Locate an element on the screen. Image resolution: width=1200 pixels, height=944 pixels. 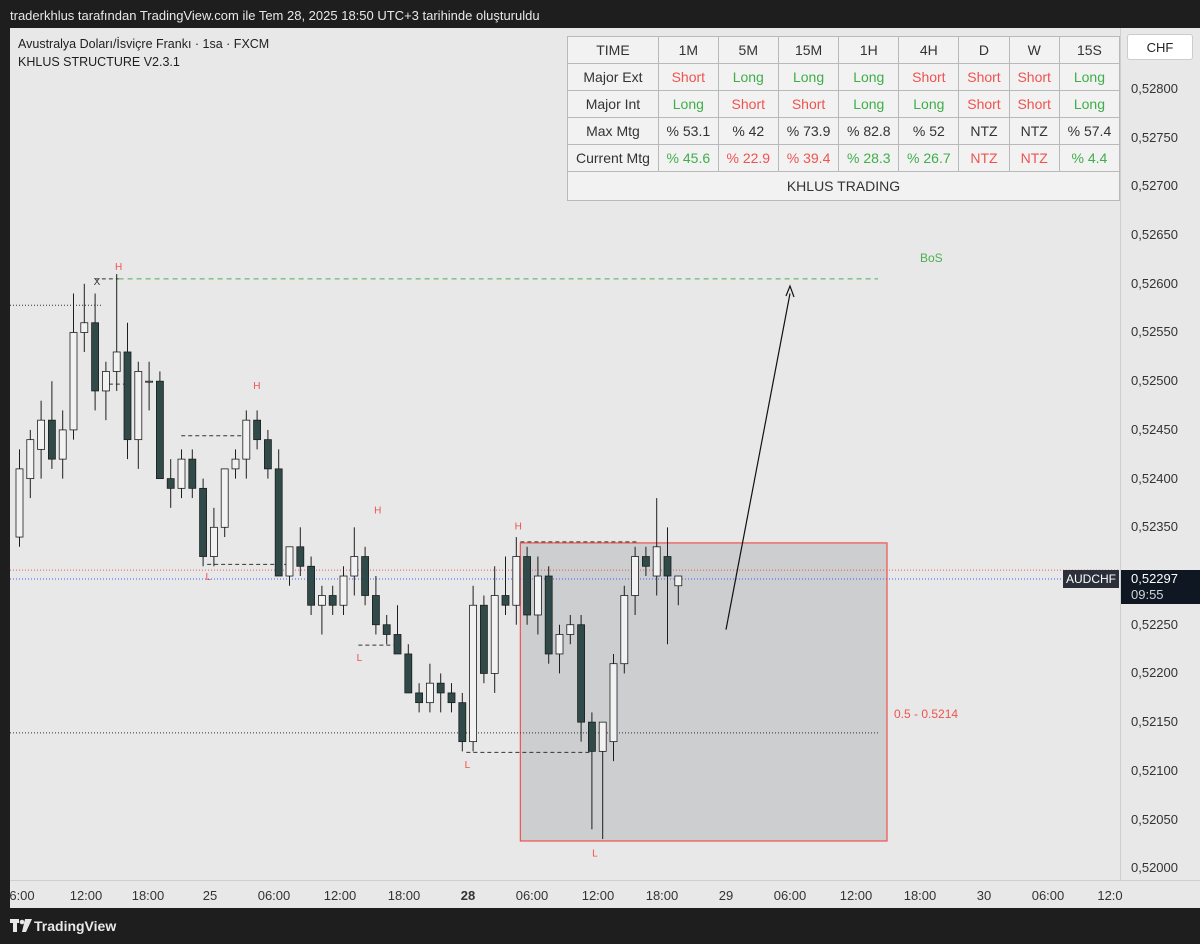
table-cell: % 4.4 is located at coordinates (1089, 158).